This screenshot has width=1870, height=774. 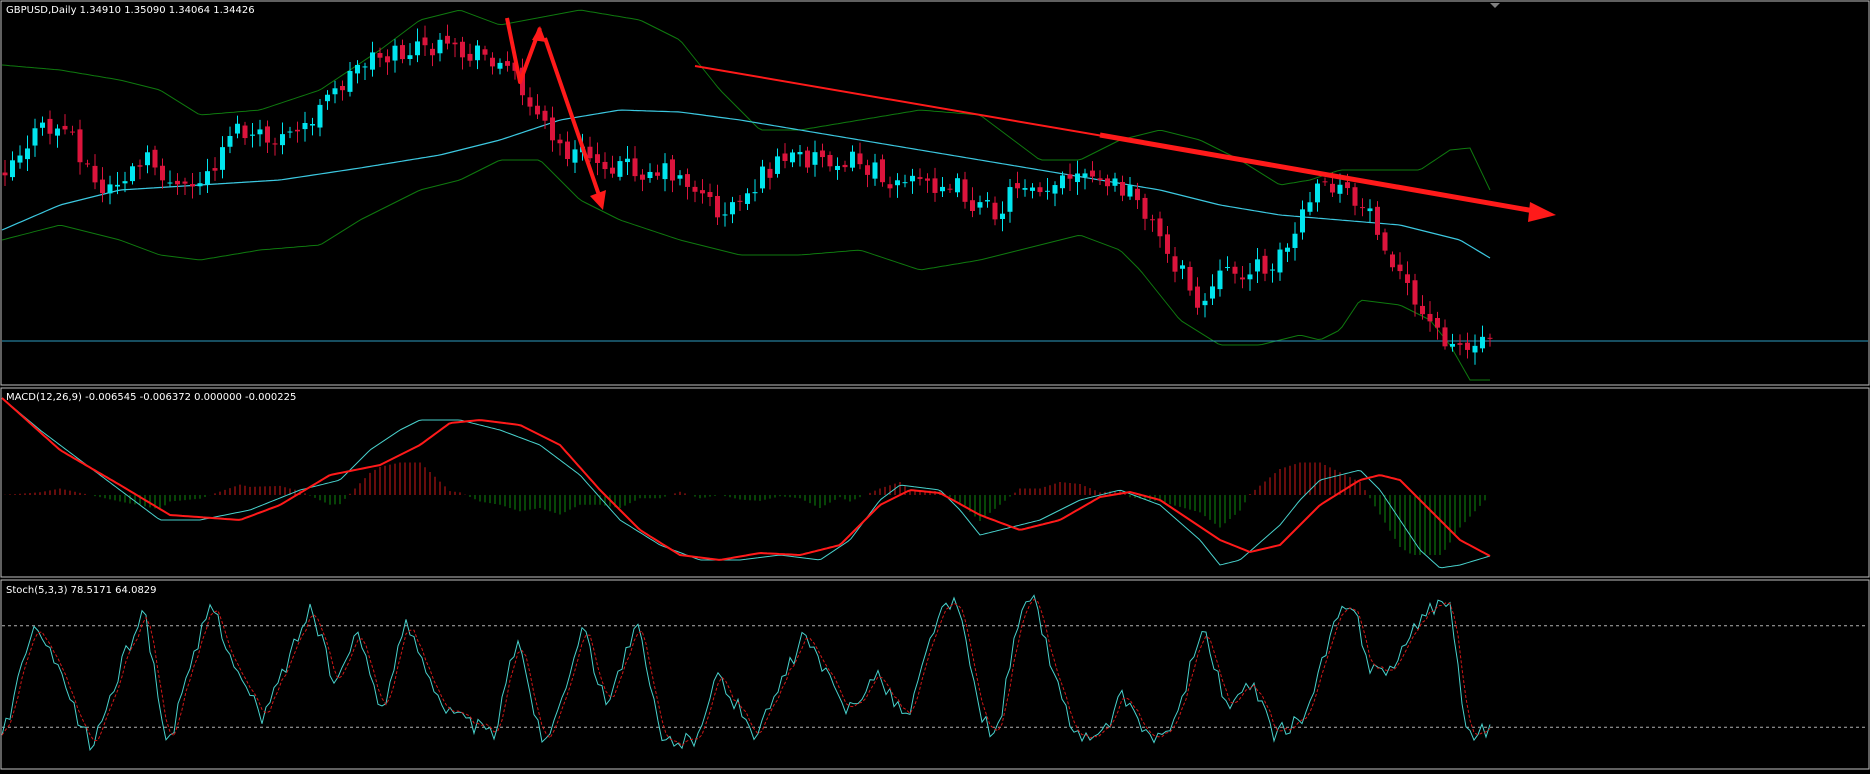 I want to click on zigzag-arrow-head, so click(x=539, y=34).